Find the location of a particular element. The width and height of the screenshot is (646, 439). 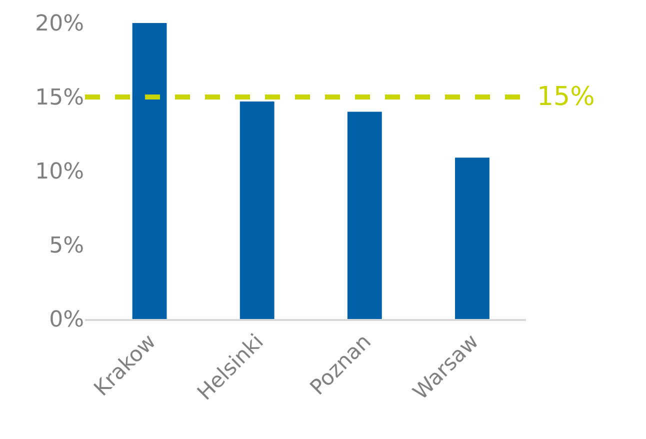

y-tick-label: 20% is located at coordinates (59, 24).